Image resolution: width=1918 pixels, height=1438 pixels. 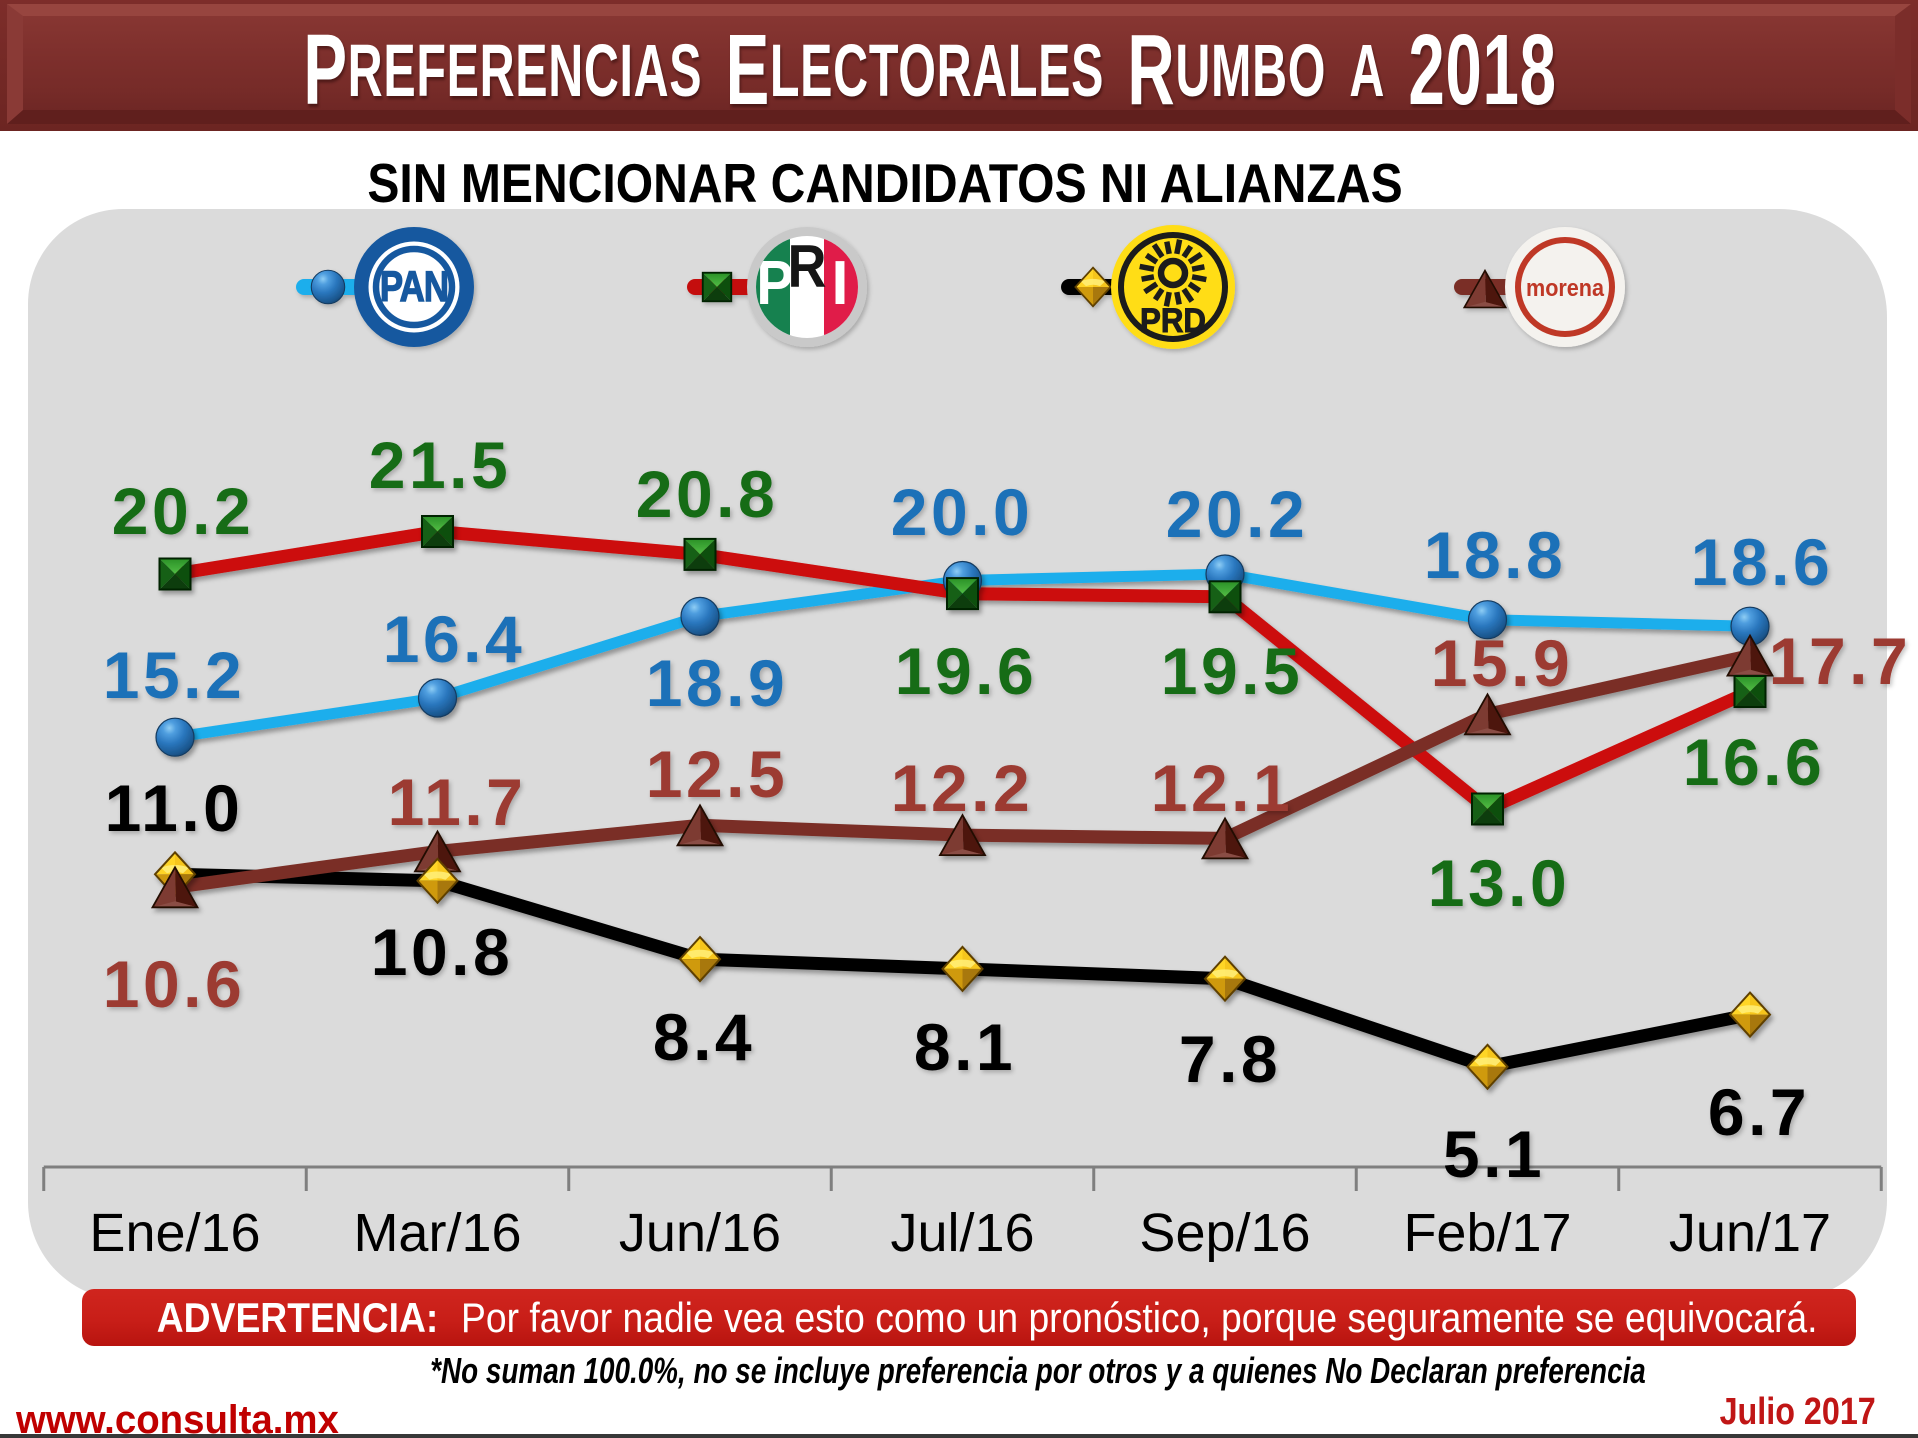 What do you see at coordinates (442, 952) in the screenshot?
I see `svg-text: 10.8` at bounding box center [442, 952].